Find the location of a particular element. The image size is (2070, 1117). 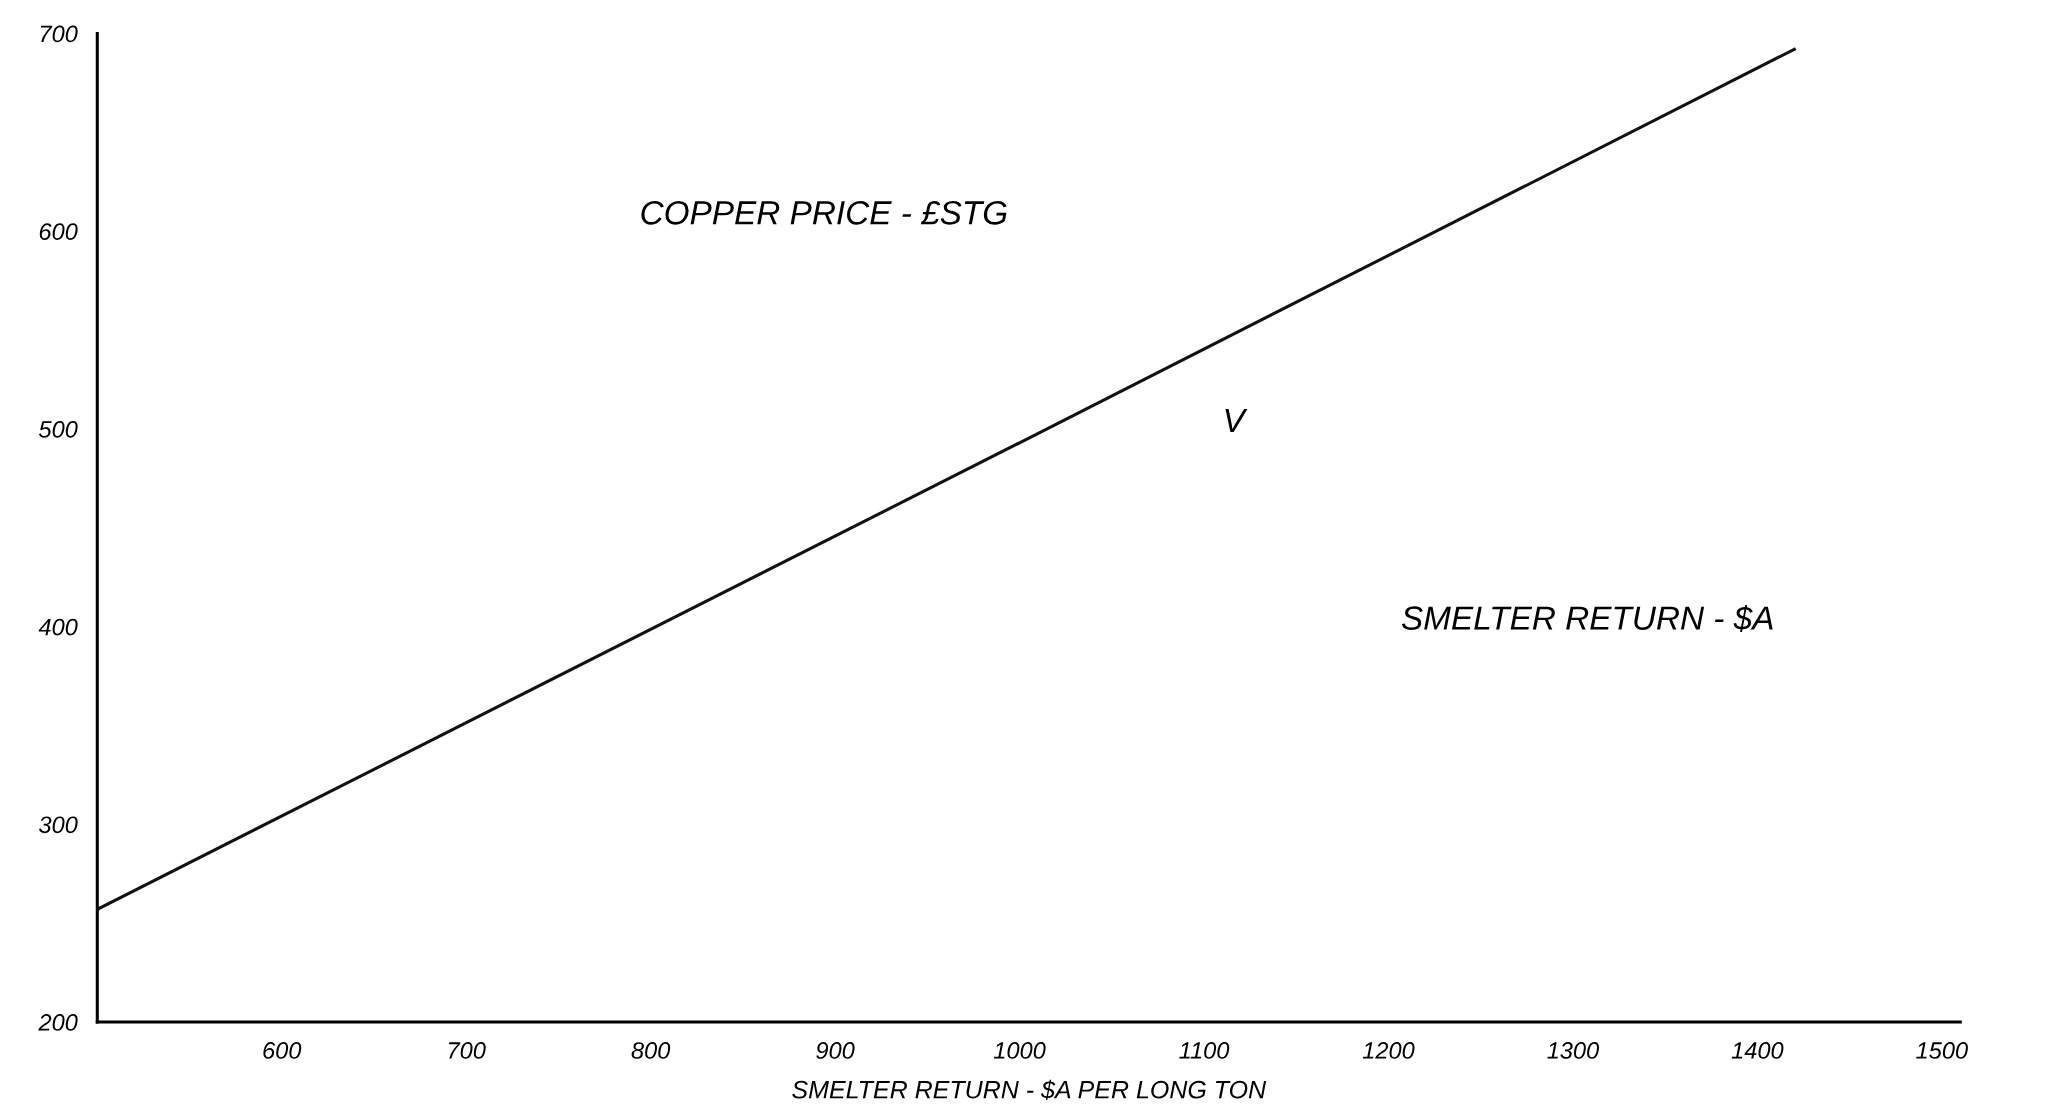

x-tick-label: 700 is located at coordinates (467, 1050).